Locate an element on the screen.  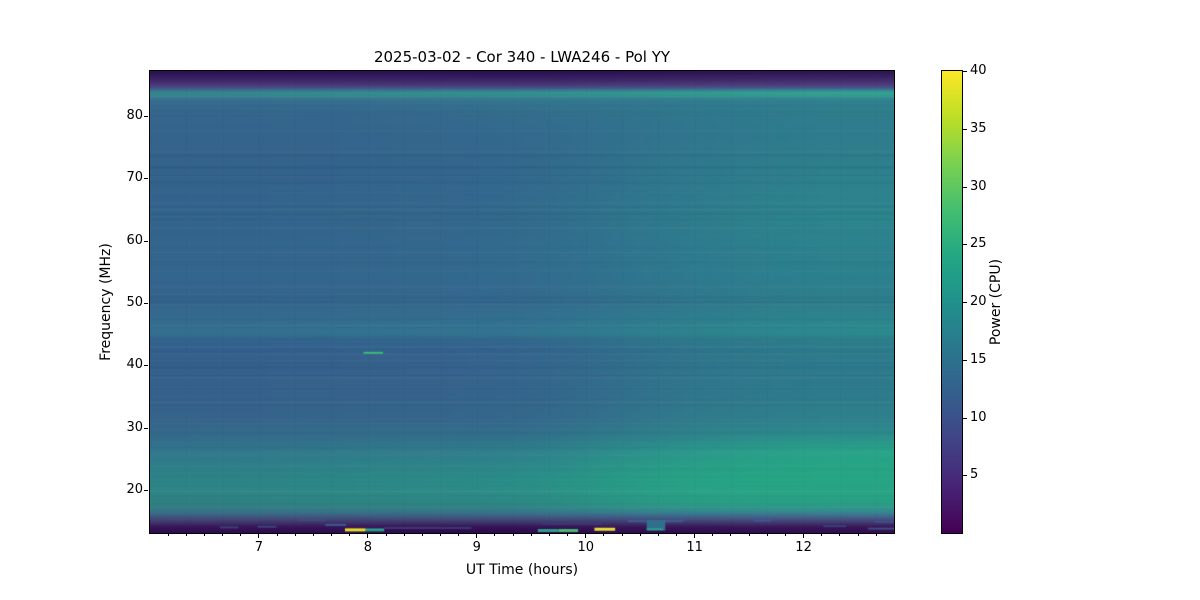
x-tick-label: 7 is located at coordinates (259, 547).